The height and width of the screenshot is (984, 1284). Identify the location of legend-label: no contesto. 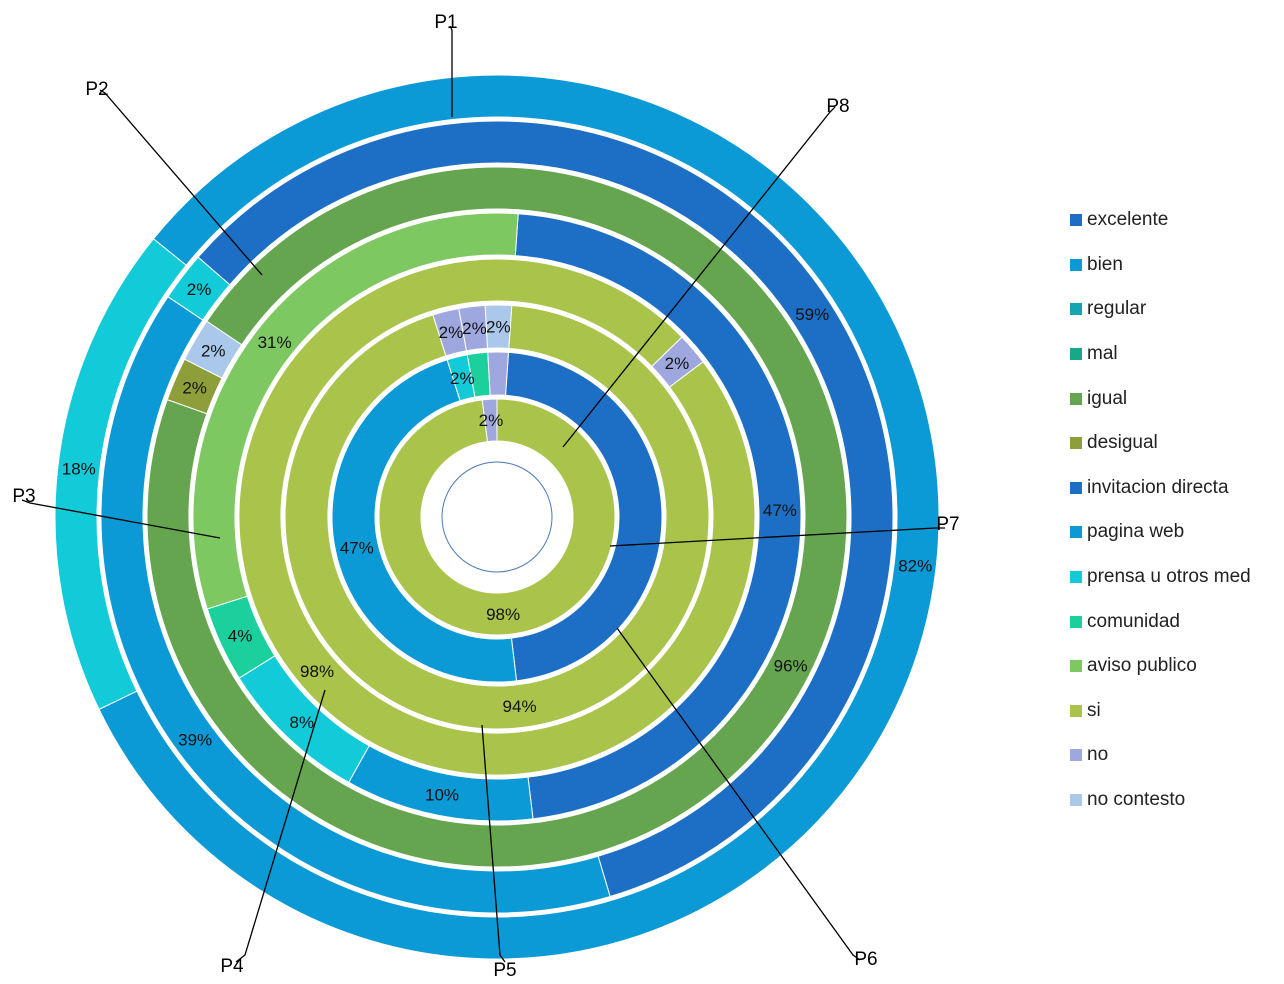
(1136, 800).